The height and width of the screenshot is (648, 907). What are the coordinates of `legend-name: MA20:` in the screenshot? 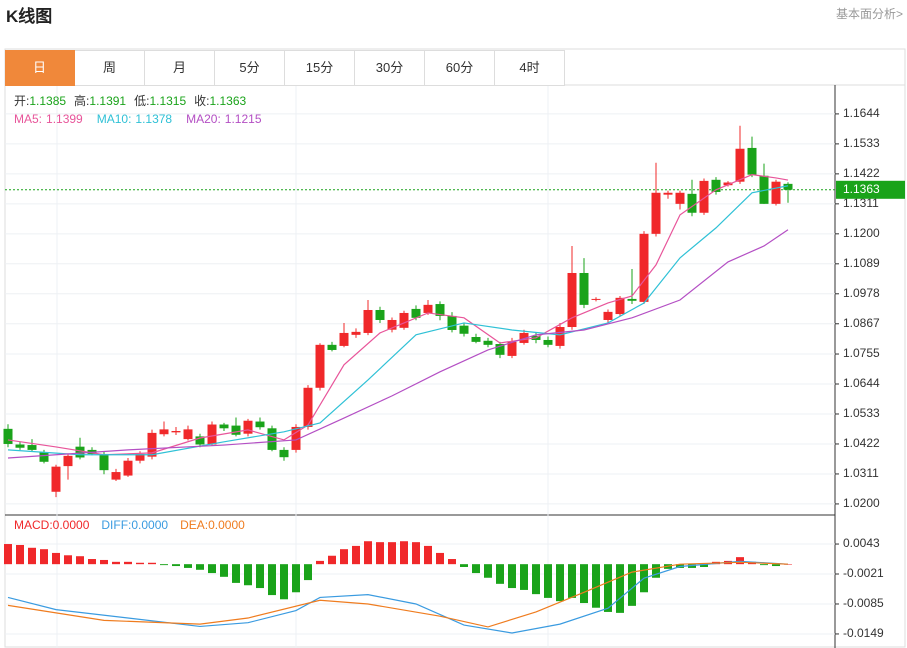 It's located at (203, 119).